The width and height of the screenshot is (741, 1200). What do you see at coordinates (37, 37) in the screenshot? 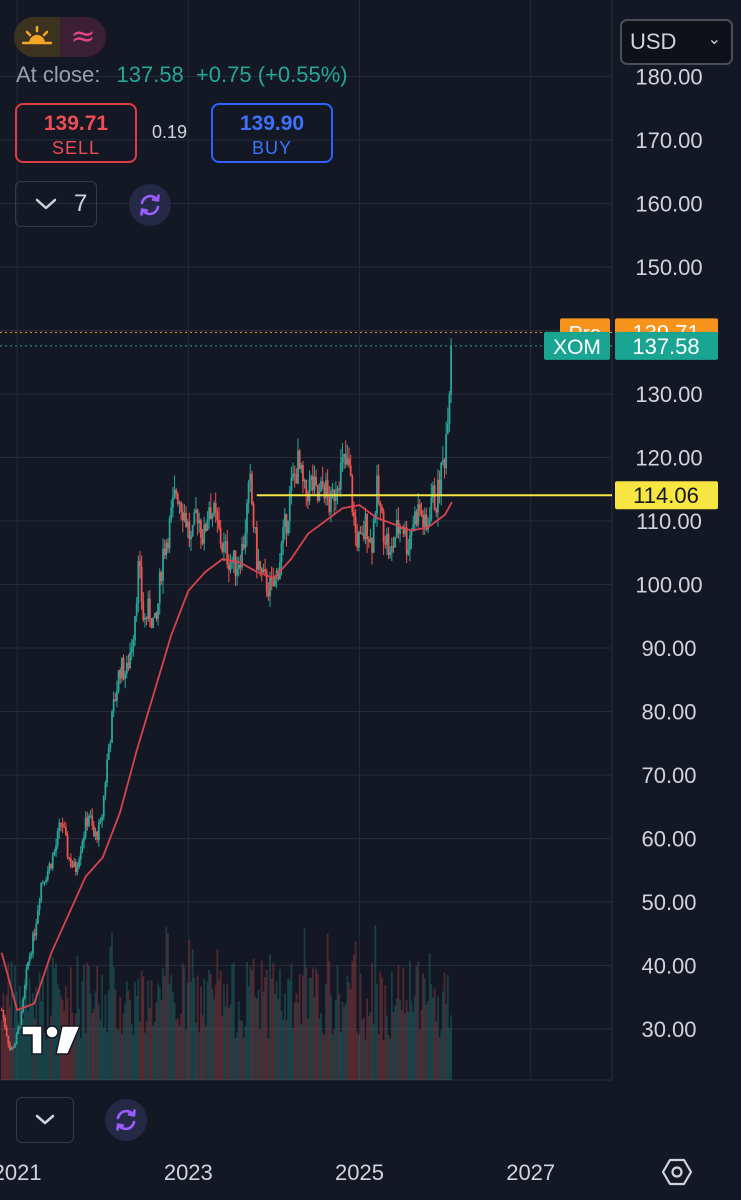
I see `sun-icon` at bounding box center [37, 37].